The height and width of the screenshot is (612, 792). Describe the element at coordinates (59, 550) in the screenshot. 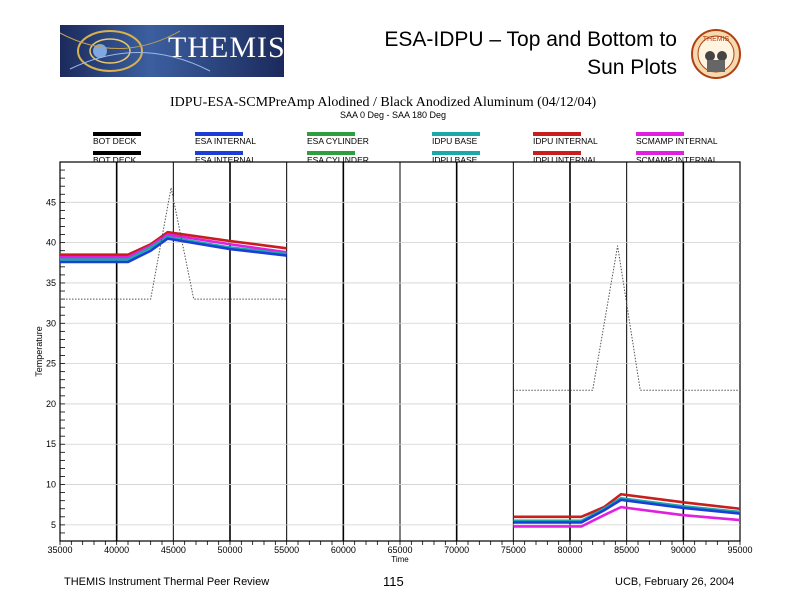

I see `x-tick-label: 35000` at that location.